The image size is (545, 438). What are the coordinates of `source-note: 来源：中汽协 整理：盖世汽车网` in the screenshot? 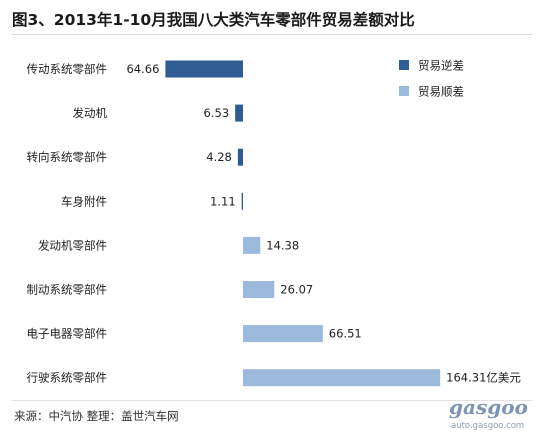 It's located at (96, 416).